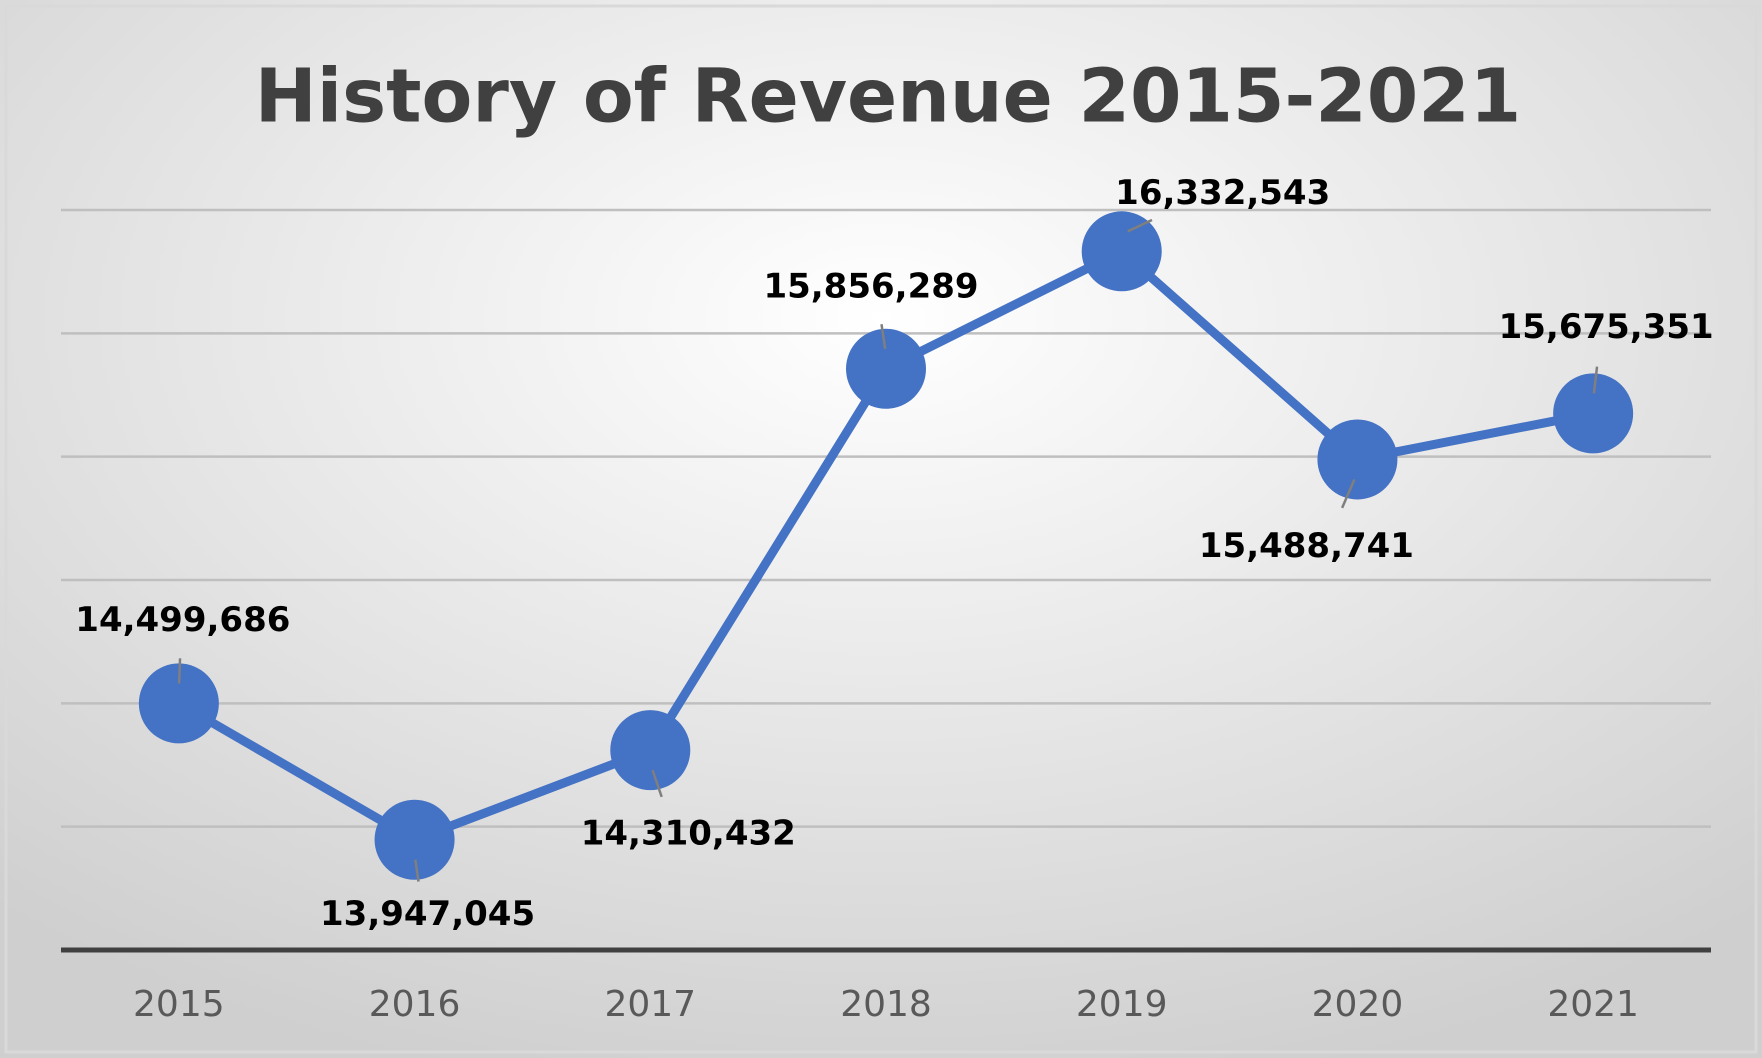  Describe the element at coordinates (886, 1004) in the screenshot. I see `x-tick-label: 2018` at that location.